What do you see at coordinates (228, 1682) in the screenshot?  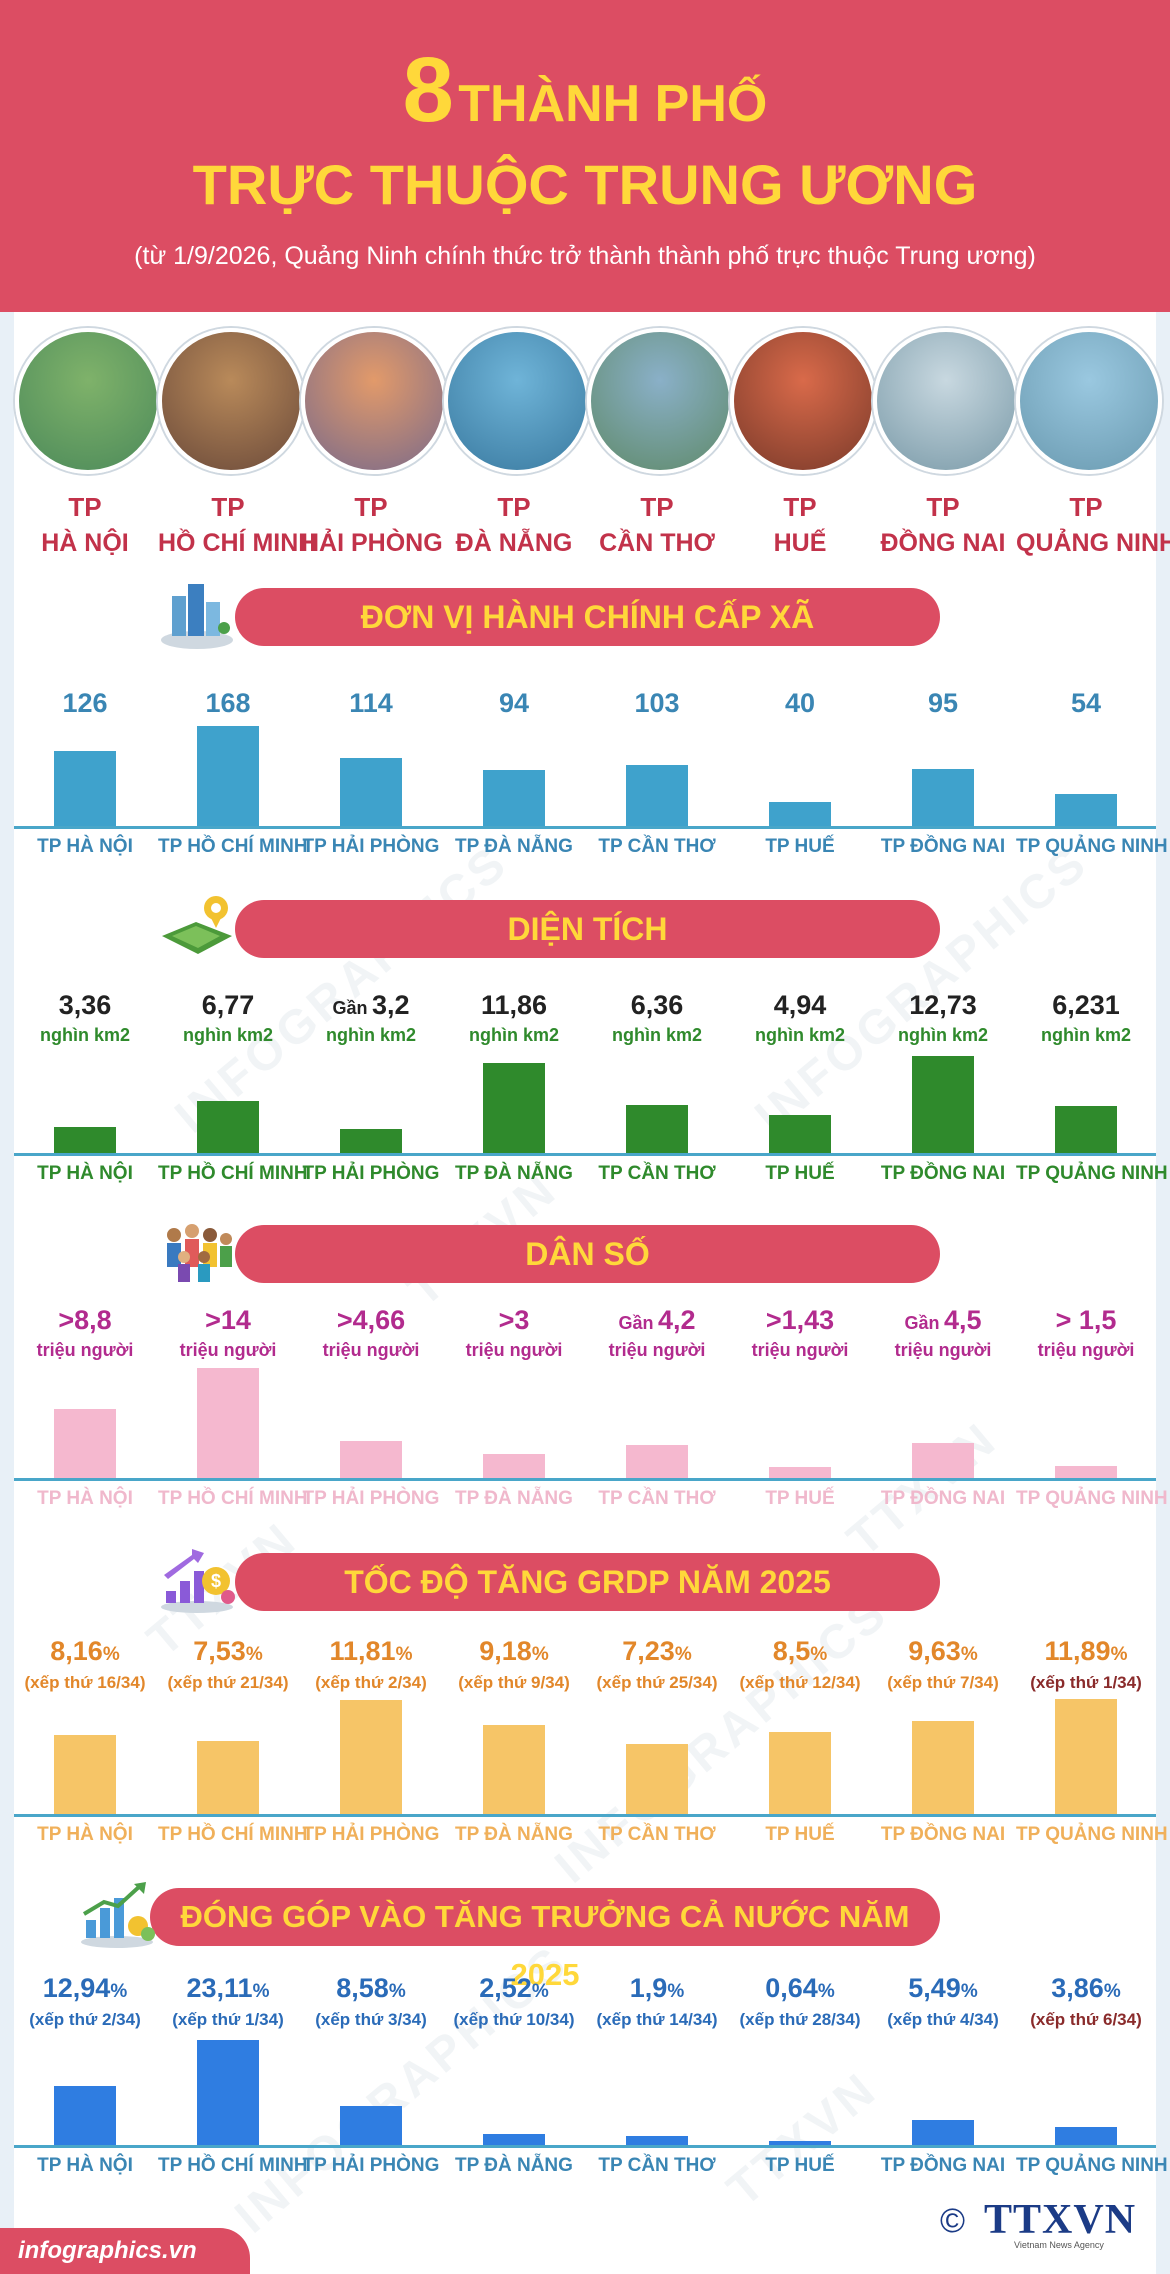 I see `rank-label: (xếp thứ 21/34)` at bounding box center [228, 1682].